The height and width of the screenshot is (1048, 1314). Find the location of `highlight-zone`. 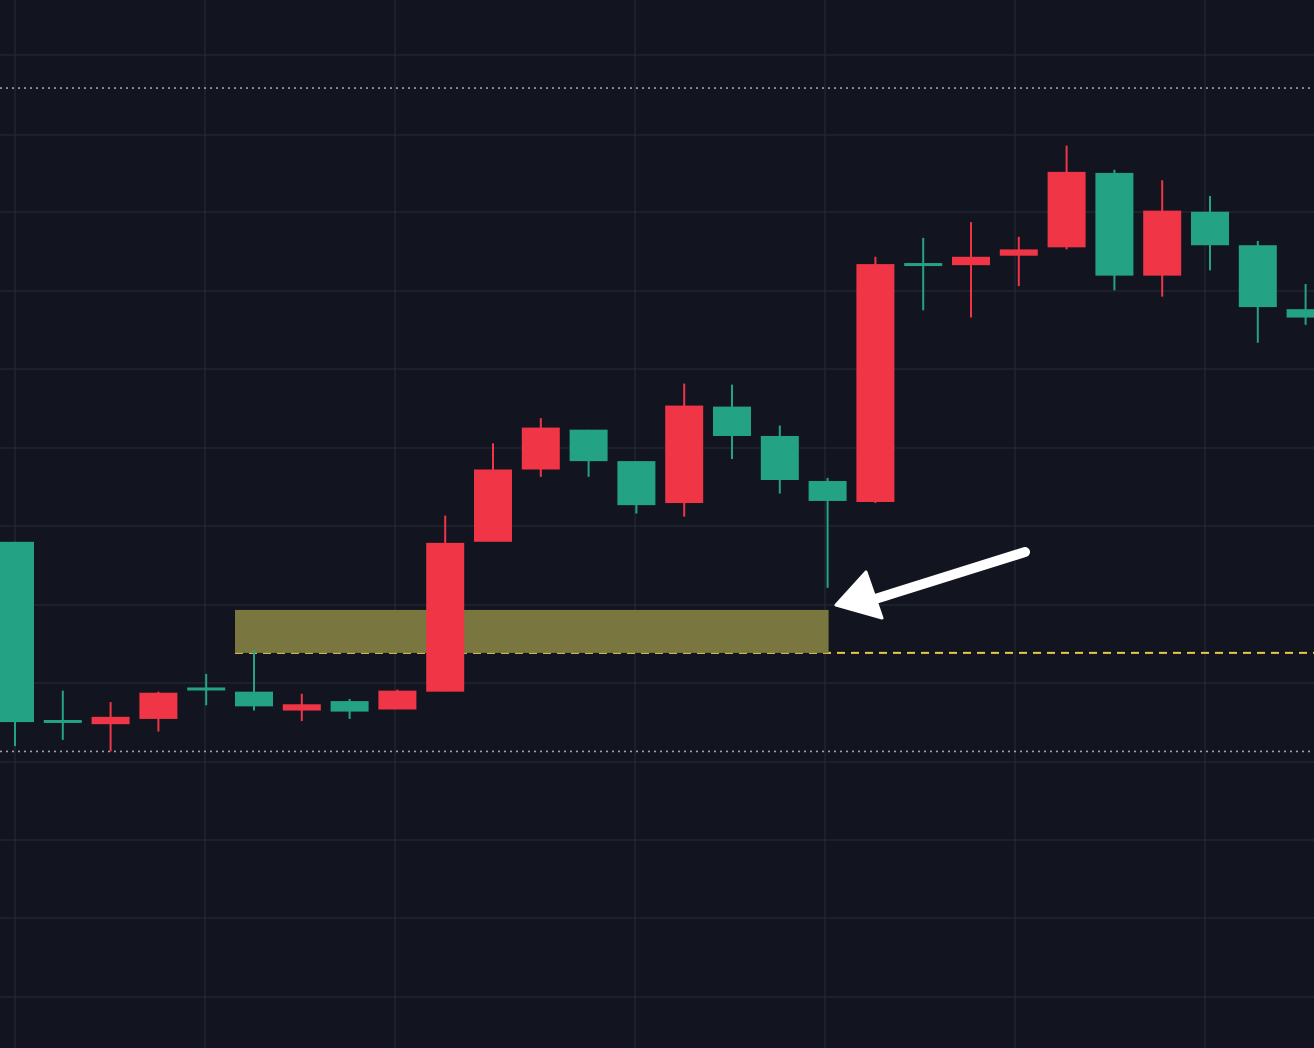

highlight-zone is located at coordinates (532, 631).